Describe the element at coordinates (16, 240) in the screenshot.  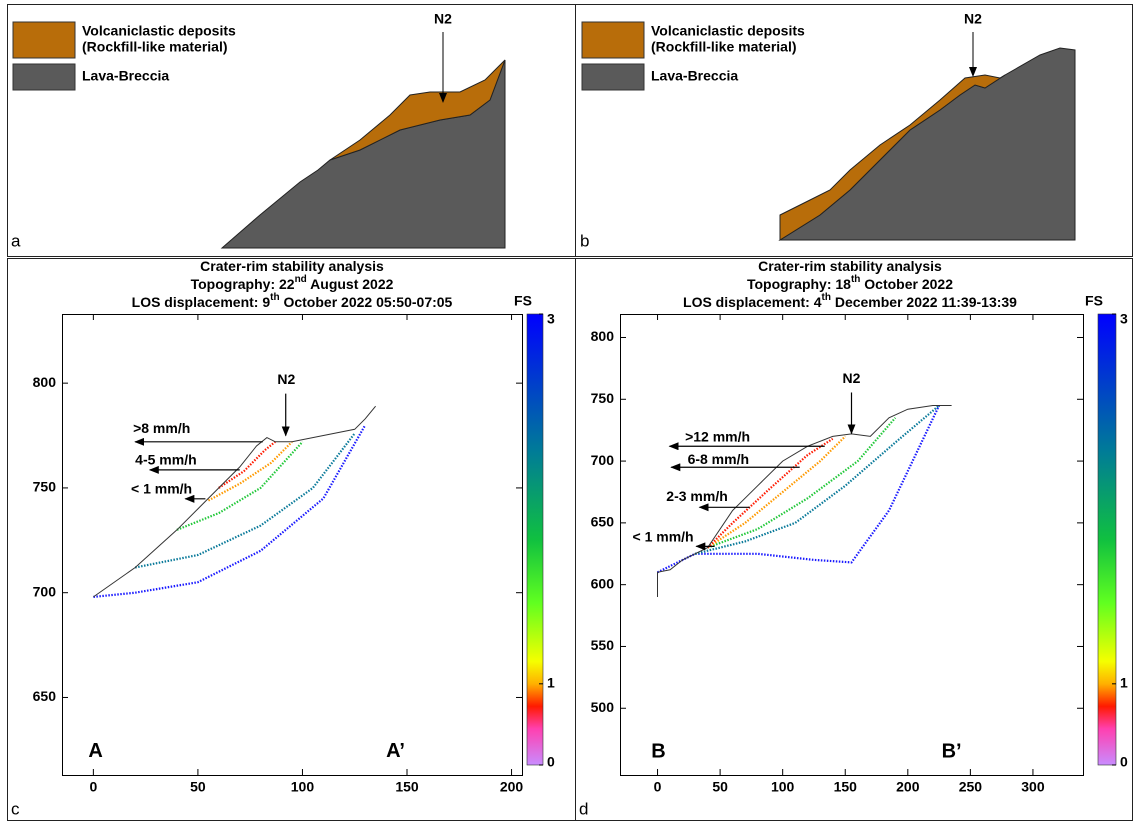
I see `panel-label: a` at that location.